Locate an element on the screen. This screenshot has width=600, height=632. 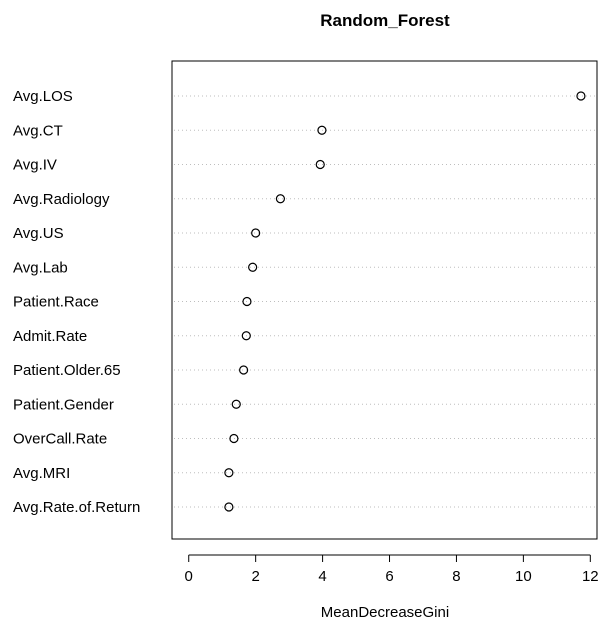
category-label: Patient.Race is located at coordinates (56, 302).